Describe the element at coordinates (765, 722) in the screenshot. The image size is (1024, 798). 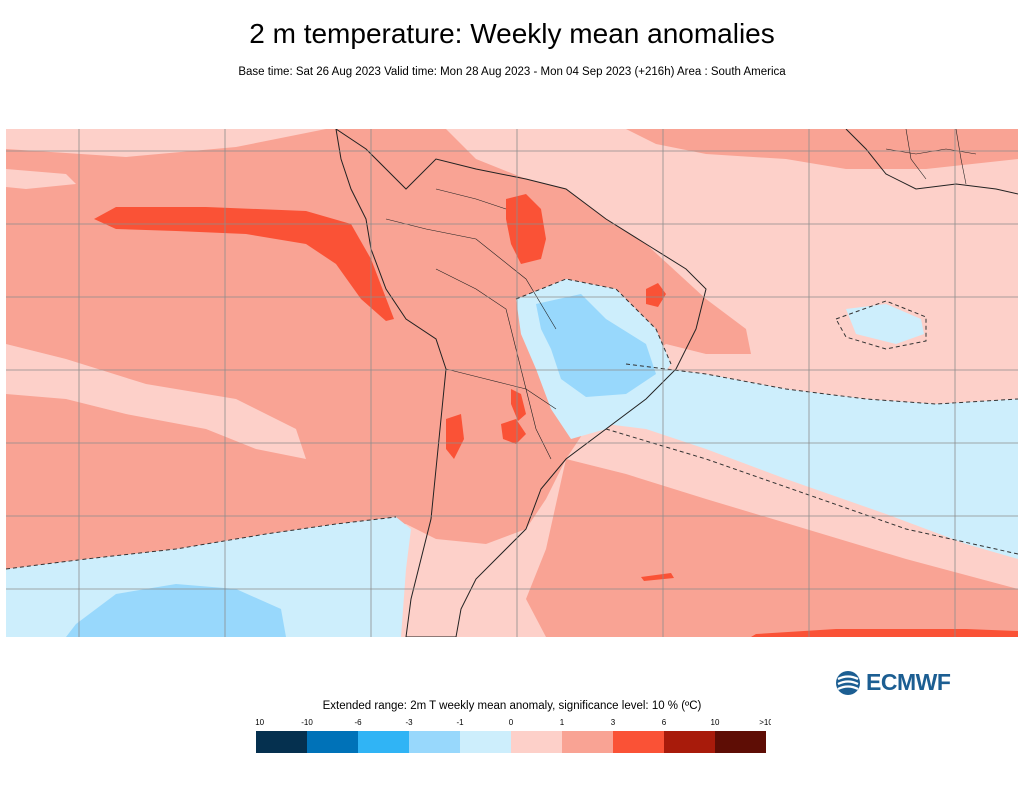
I see `legend-tick-label: >10` at that location.